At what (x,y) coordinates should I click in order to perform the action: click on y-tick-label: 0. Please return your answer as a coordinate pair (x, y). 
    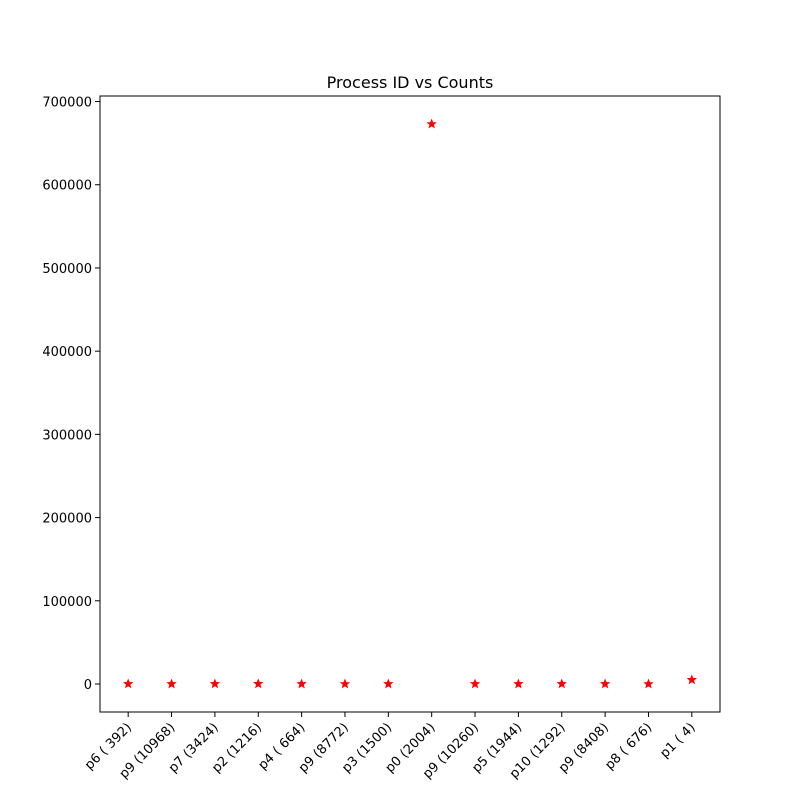
    Looking at the image, I should click on (88, 685).